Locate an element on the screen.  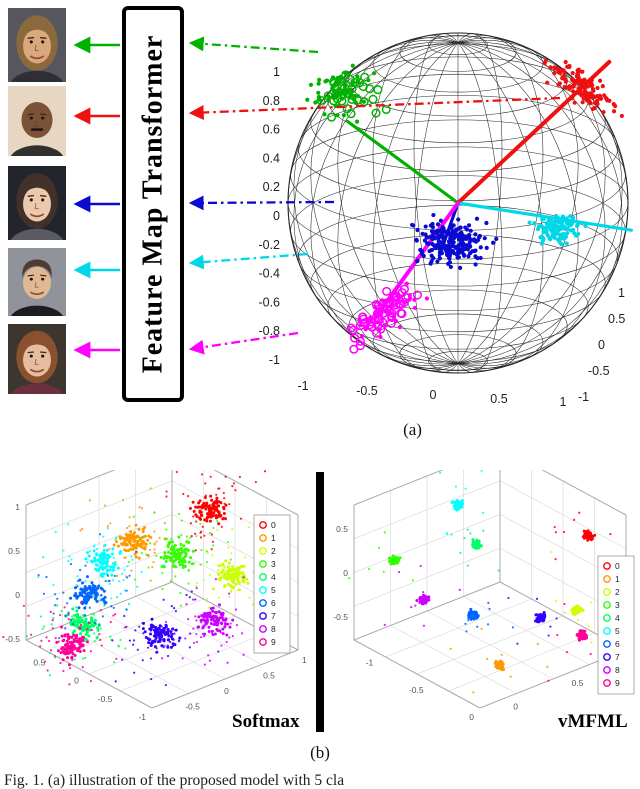
feature-map-transformer-box: Feature Map Transformer is located at coordinates (153, 204).